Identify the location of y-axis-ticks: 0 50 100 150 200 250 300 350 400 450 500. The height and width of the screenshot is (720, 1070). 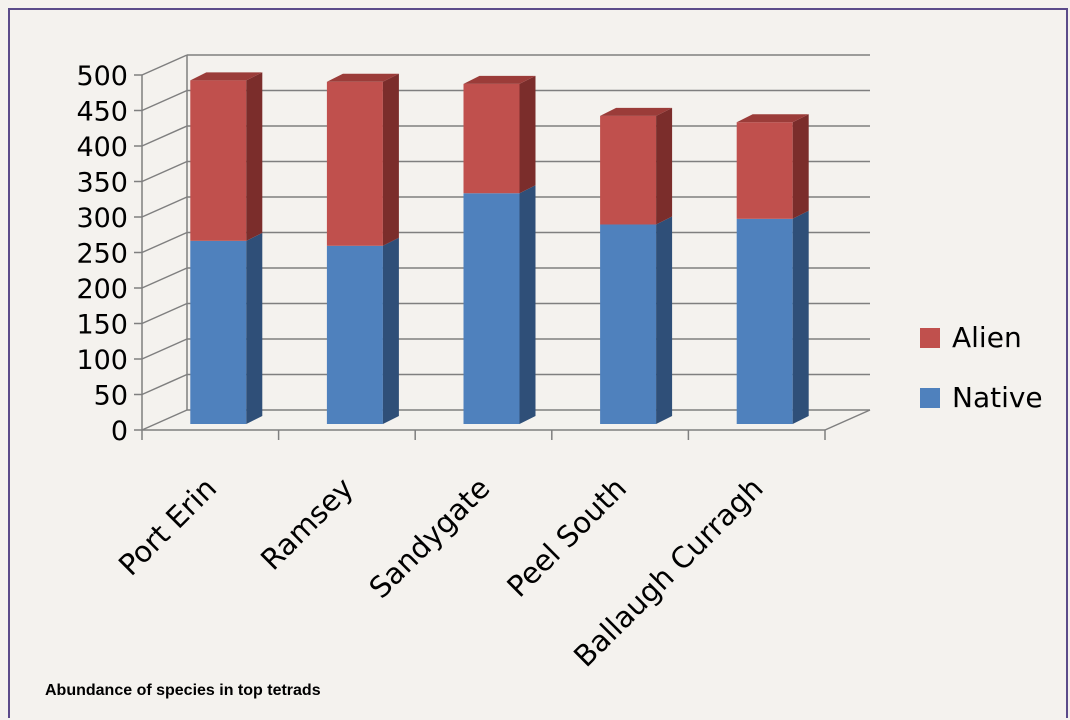
(102, 254).